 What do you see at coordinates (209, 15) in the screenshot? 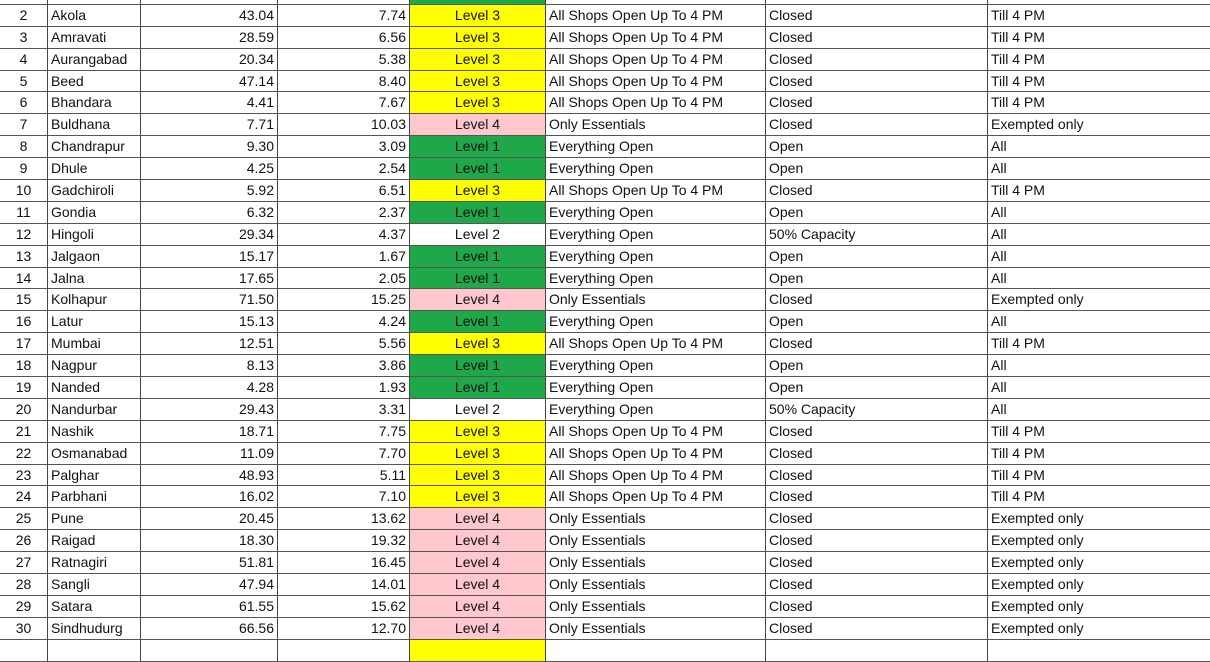
I see `cell-value-1: 43.04` at bounding box center [209, 15].